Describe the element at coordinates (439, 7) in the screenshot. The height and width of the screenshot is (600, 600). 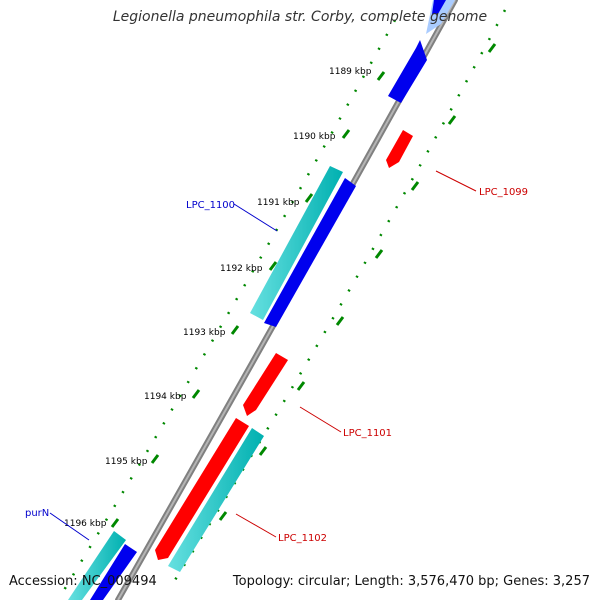
I see `gene-blue-top` at that location.